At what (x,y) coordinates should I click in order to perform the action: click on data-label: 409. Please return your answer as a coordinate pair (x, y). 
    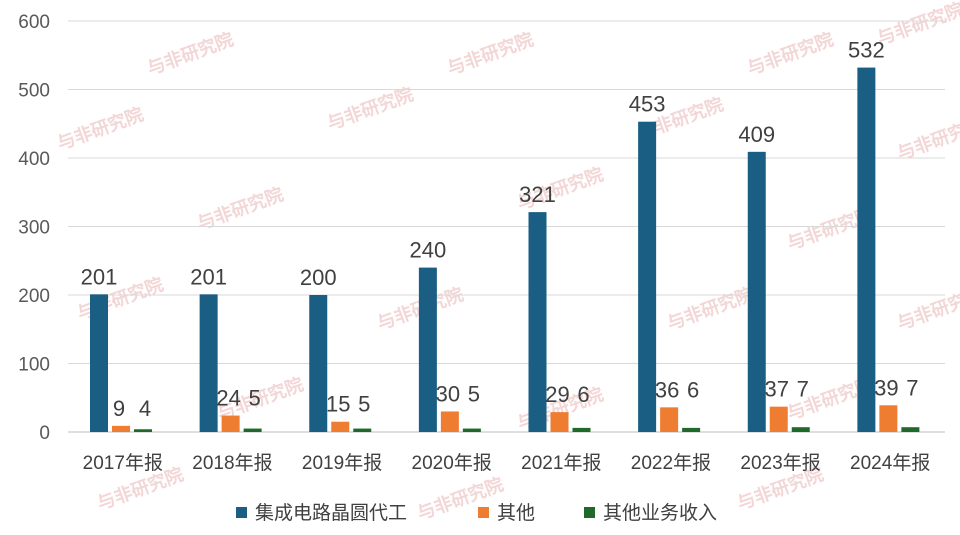
    Looking at the image, I should click on (756, 134).